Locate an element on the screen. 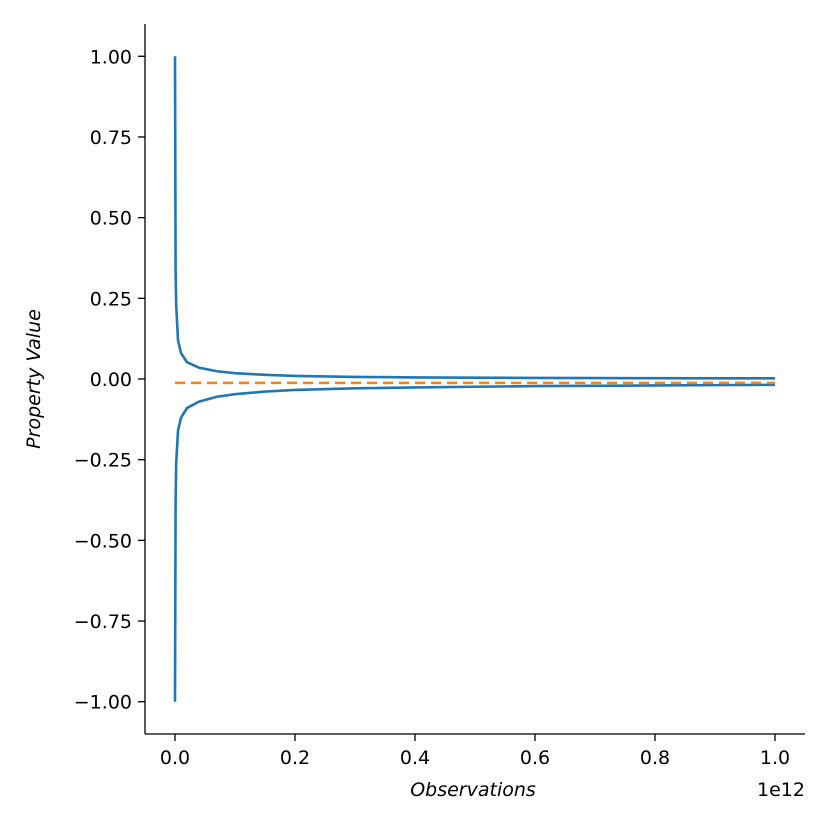  x-offset-label: 1e12 is located at coordinates (781, 790).